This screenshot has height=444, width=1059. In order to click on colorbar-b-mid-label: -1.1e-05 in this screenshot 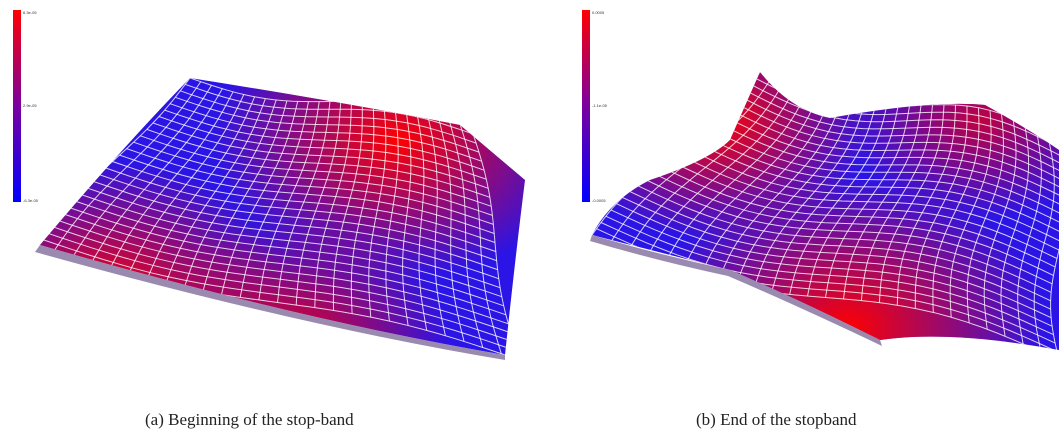, I will do `click(599, 105)`.